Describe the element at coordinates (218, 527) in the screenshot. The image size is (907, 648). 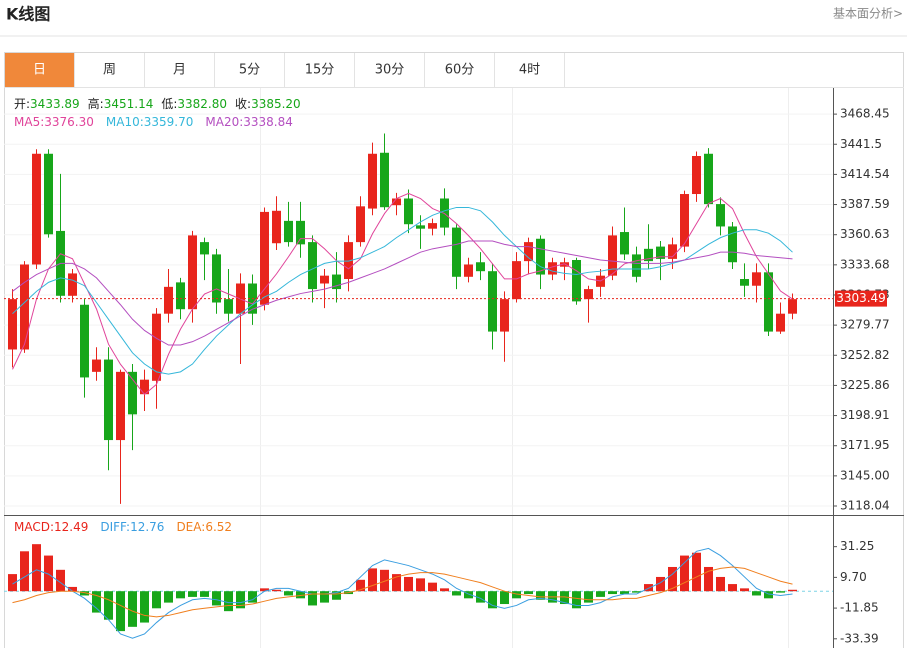
I see `legend-value: 6.52` at that location.